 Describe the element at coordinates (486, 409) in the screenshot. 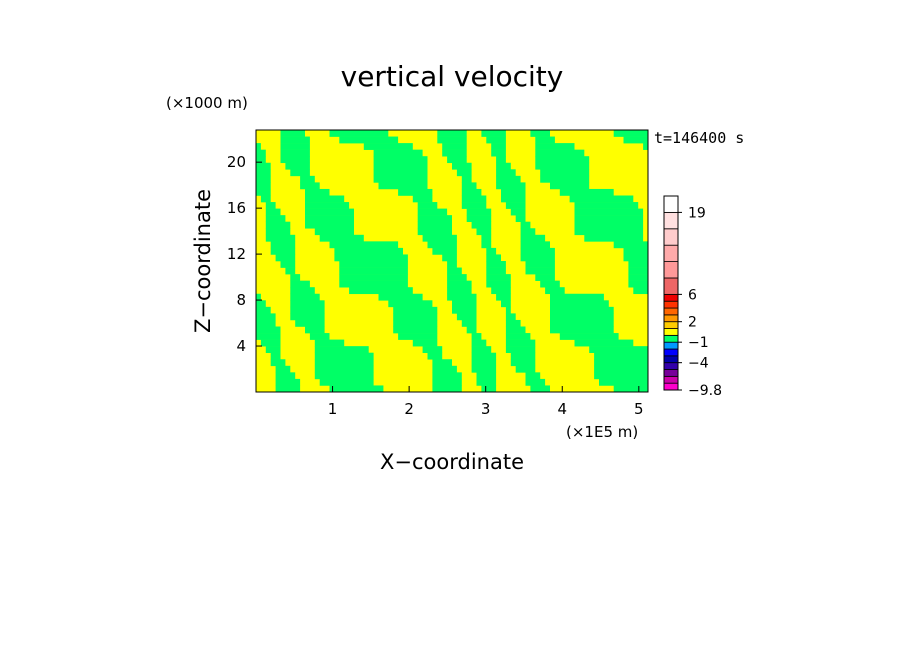

I see `x-tick-label: 3` at that location.